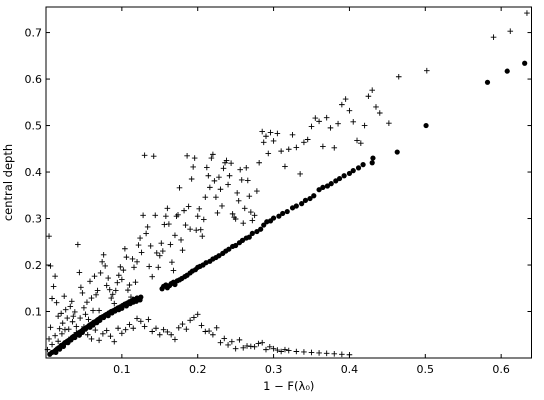 The width and height of the screenshot is (544, 400). Describe the element at coordinates (34, 79) in the screenshot. I see `y-tick-label: 0.6` at that location.